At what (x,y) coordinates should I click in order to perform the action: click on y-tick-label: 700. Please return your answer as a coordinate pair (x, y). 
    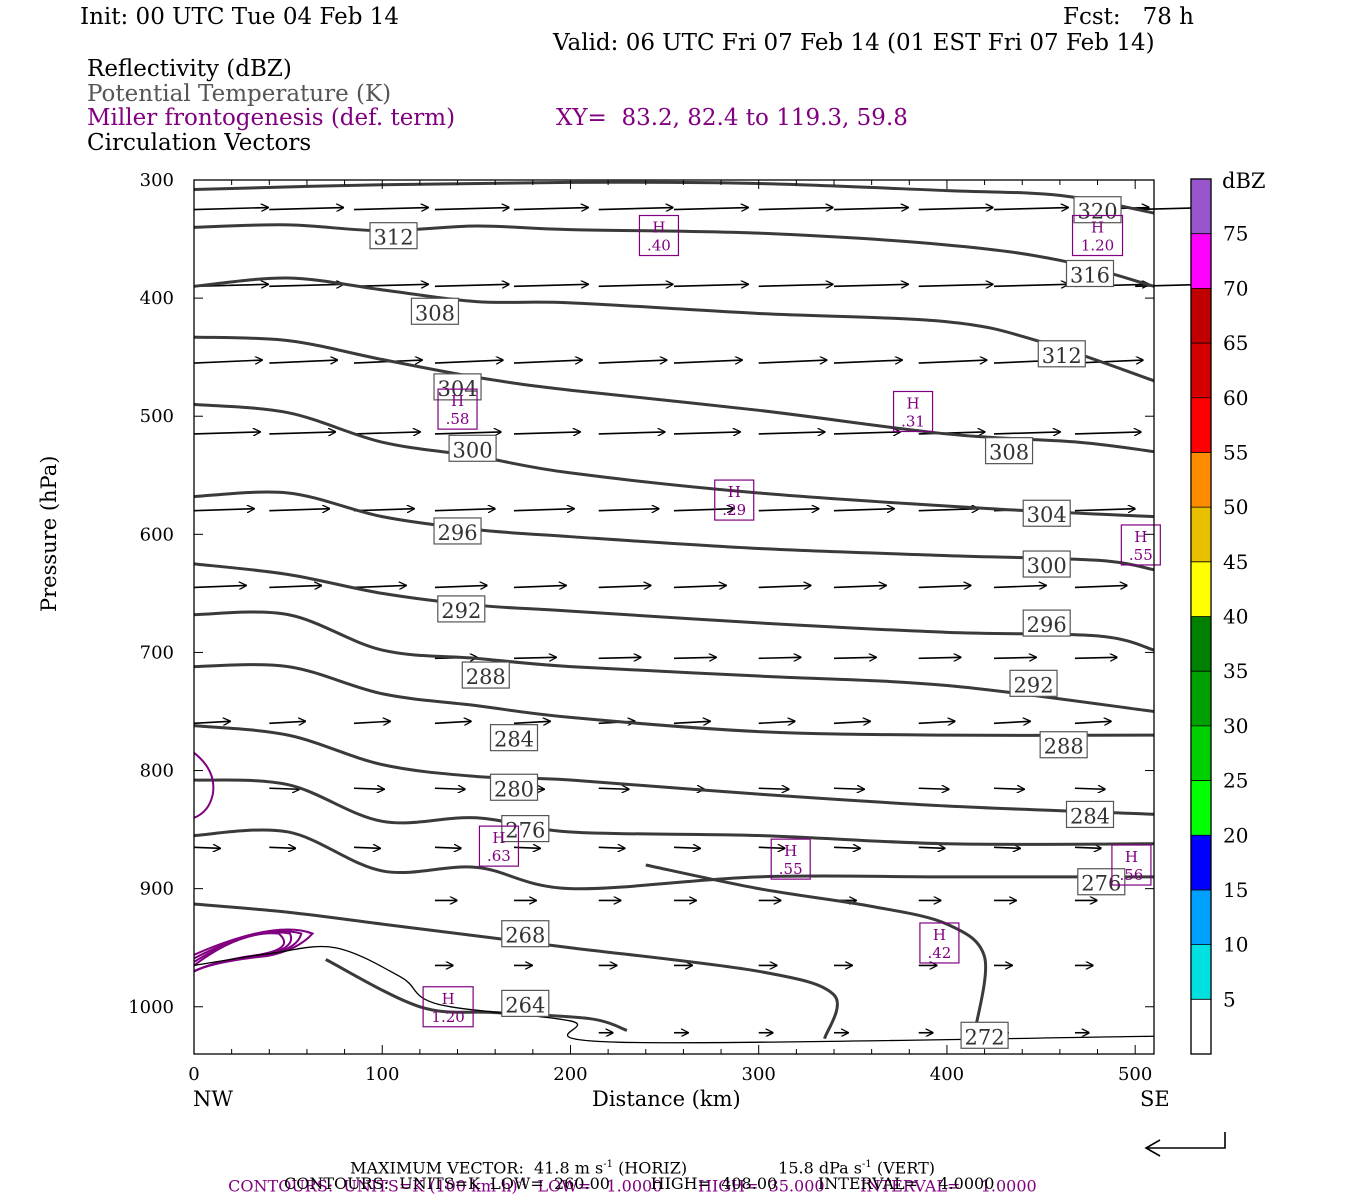
    Looking at the image, I should click on (157, 652).